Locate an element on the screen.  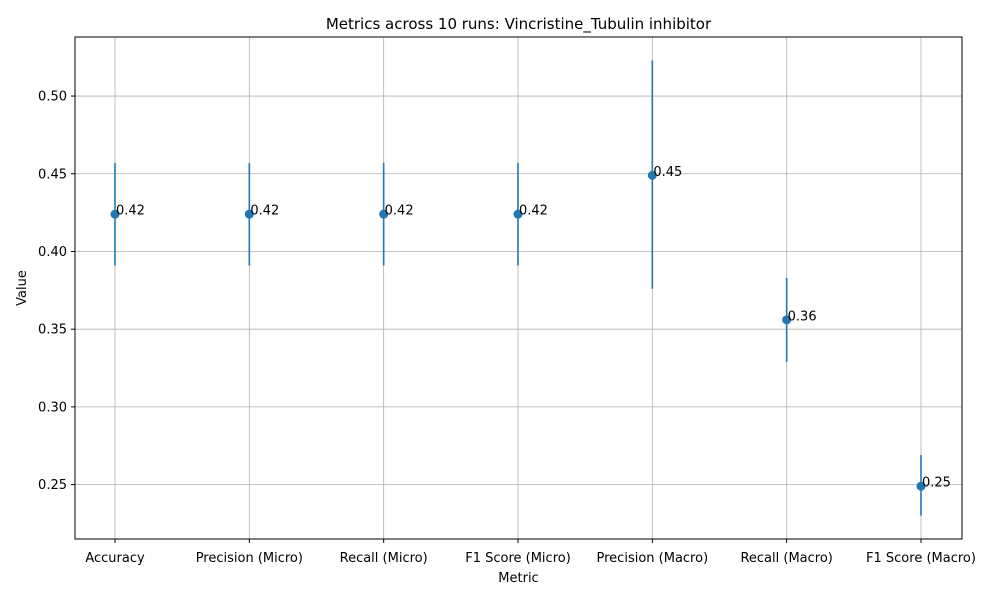
y-tick-label: 0.40 is located at coordinates (52, 252).